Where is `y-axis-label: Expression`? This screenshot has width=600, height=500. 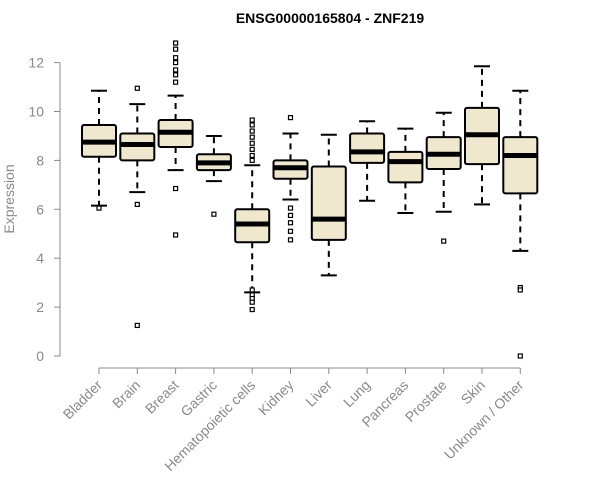
y-axis-label: Expression is located at coordinates (9, 198).